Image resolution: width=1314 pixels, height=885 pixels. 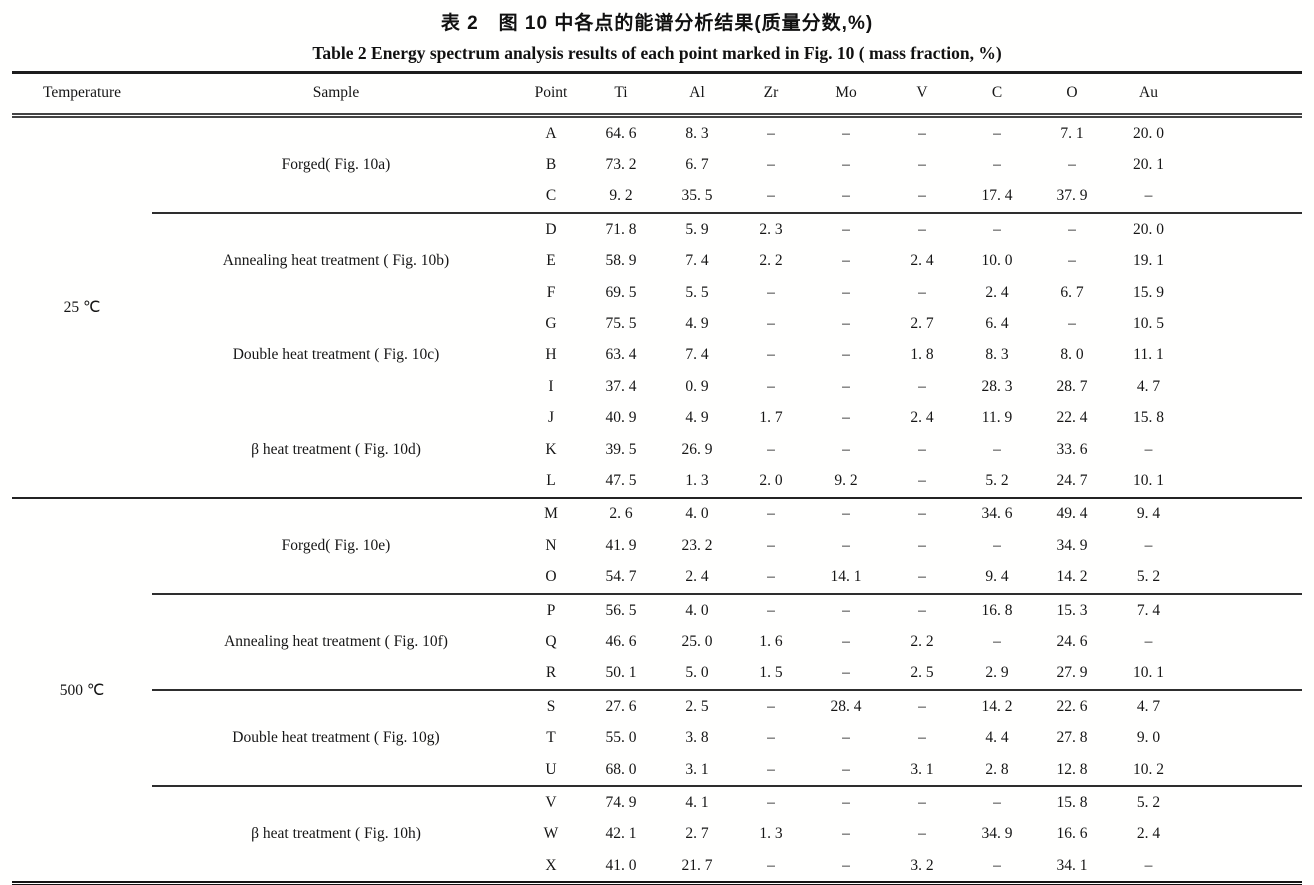 What do you see at coordinates (697, 513) in the screenshot?
I see `value-cell-al: 4. 0` at bounding box center [697, 513].